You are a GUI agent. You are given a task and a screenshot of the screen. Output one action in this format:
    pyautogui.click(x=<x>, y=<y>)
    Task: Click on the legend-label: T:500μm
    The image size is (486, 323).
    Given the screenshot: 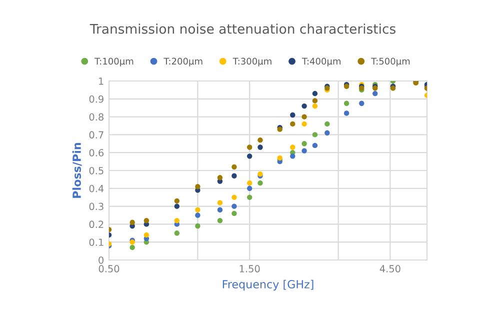 What is the action you would take?
    pyautogui.click(x=390, y=62)
    